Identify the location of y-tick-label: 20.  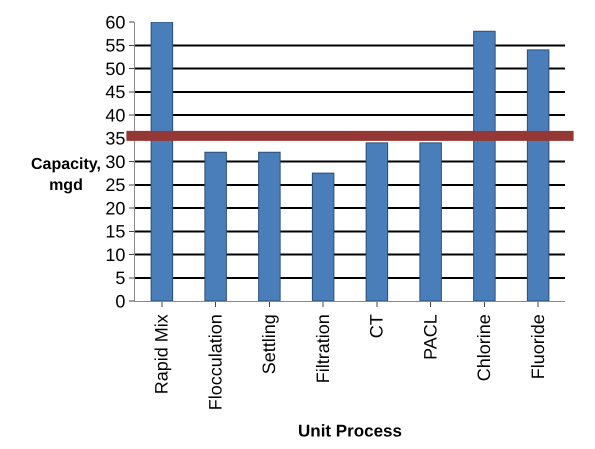
(115, 208).